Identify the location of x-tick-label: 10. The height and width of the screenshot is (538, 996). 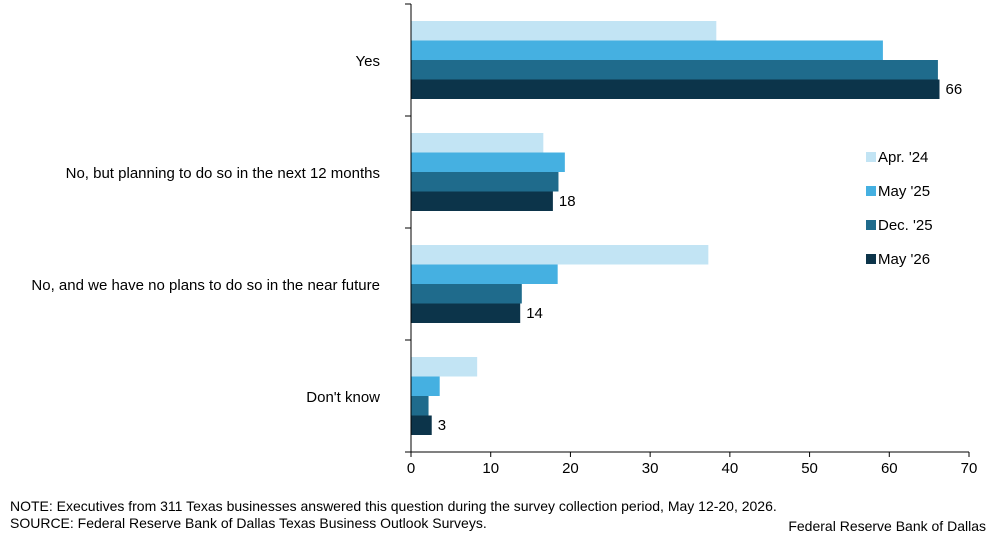
(490, 468).